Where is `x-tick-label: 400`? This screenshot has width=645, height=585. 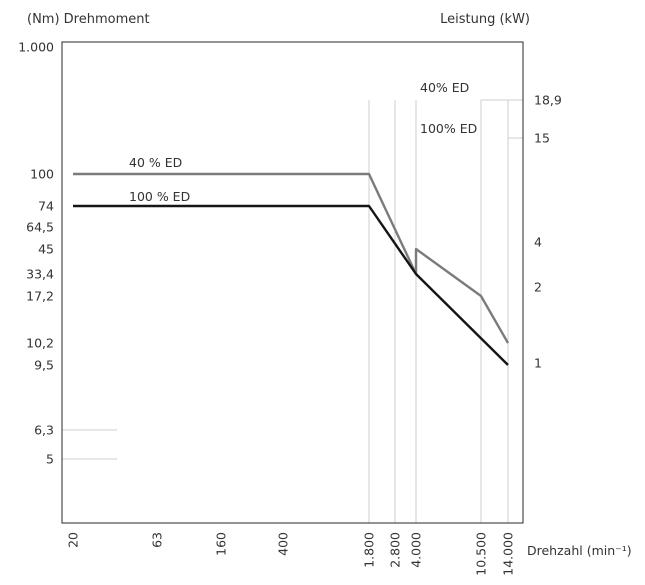 x-tick-label: 400 is located at coordinates (283, 544).